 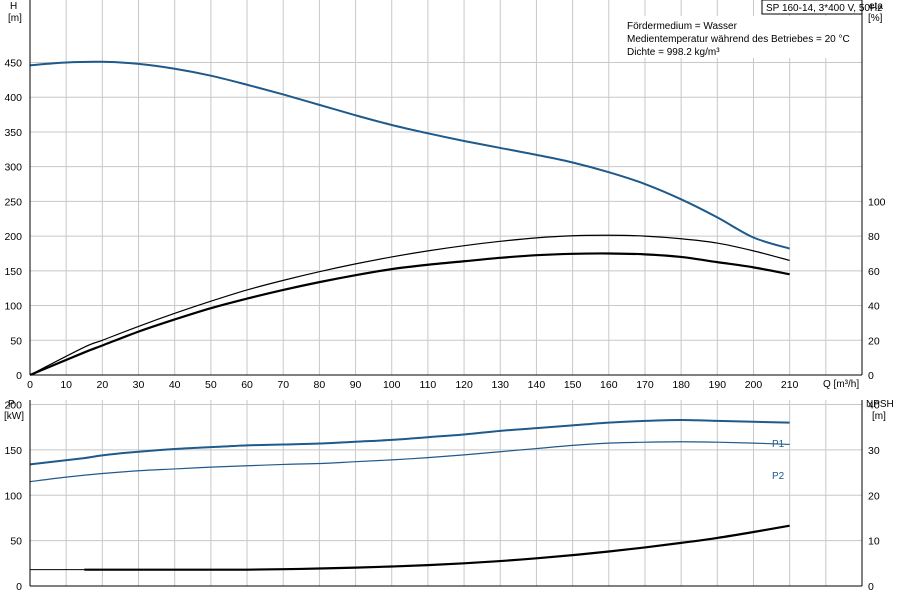 What do you see at coordinates (211, 385) in the screenshot?
I see `x-tick-50: 50` at bounding box center [211, 385].